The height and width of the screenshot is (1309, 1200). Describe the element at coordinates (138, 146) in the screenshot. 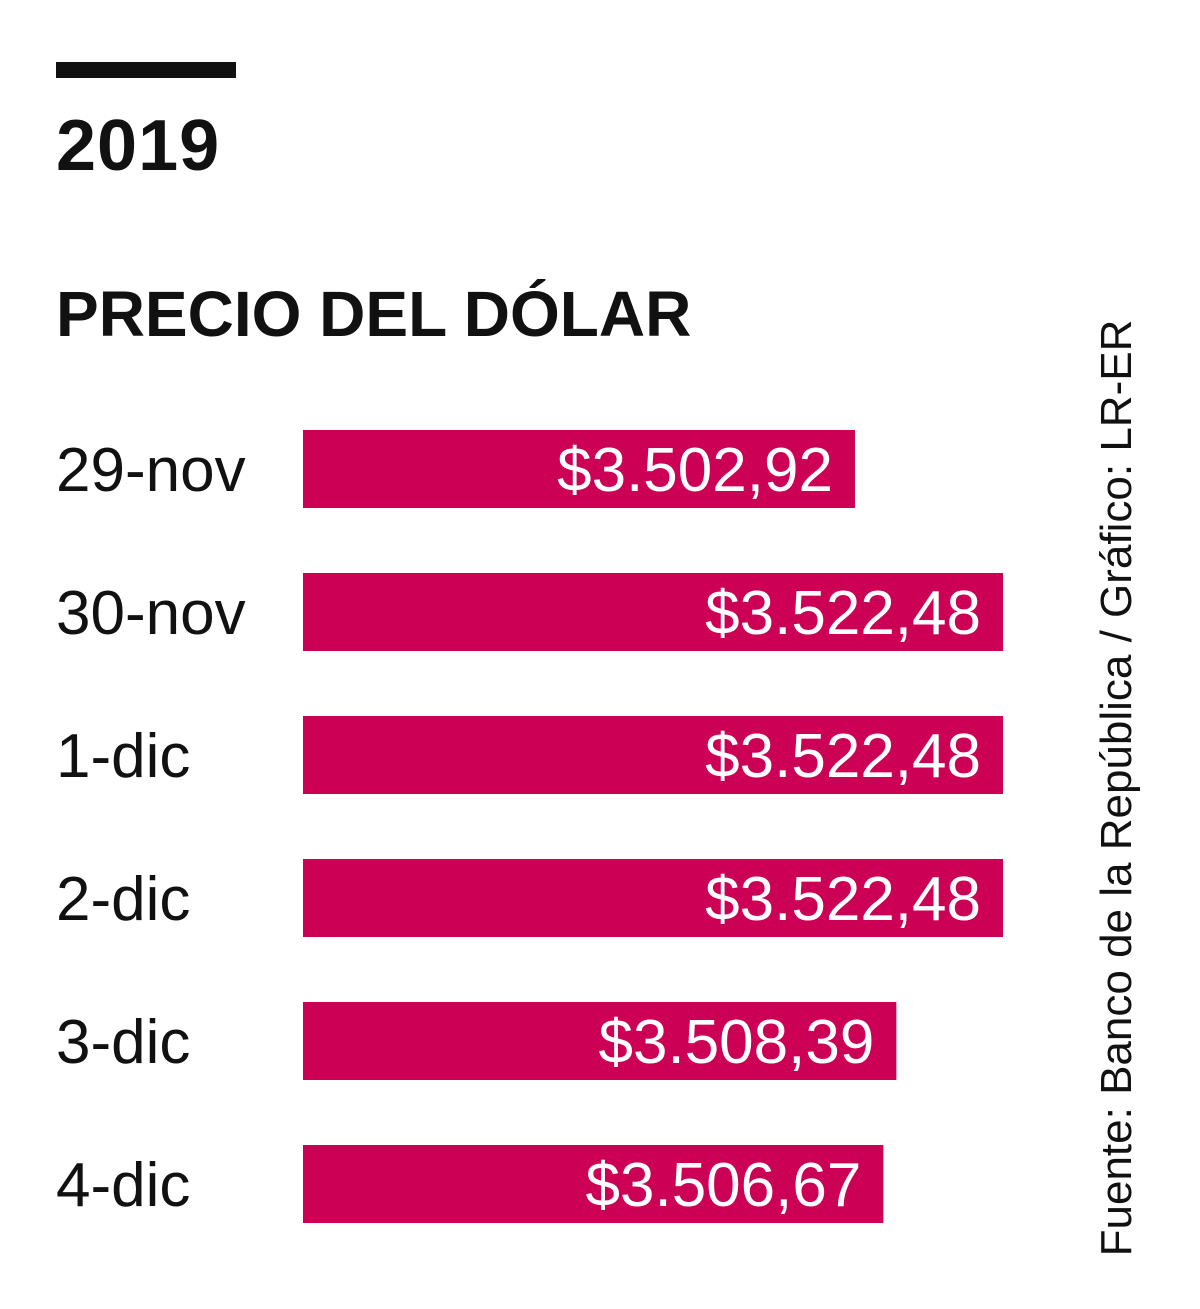

I see `year-label: 2019` at that location.